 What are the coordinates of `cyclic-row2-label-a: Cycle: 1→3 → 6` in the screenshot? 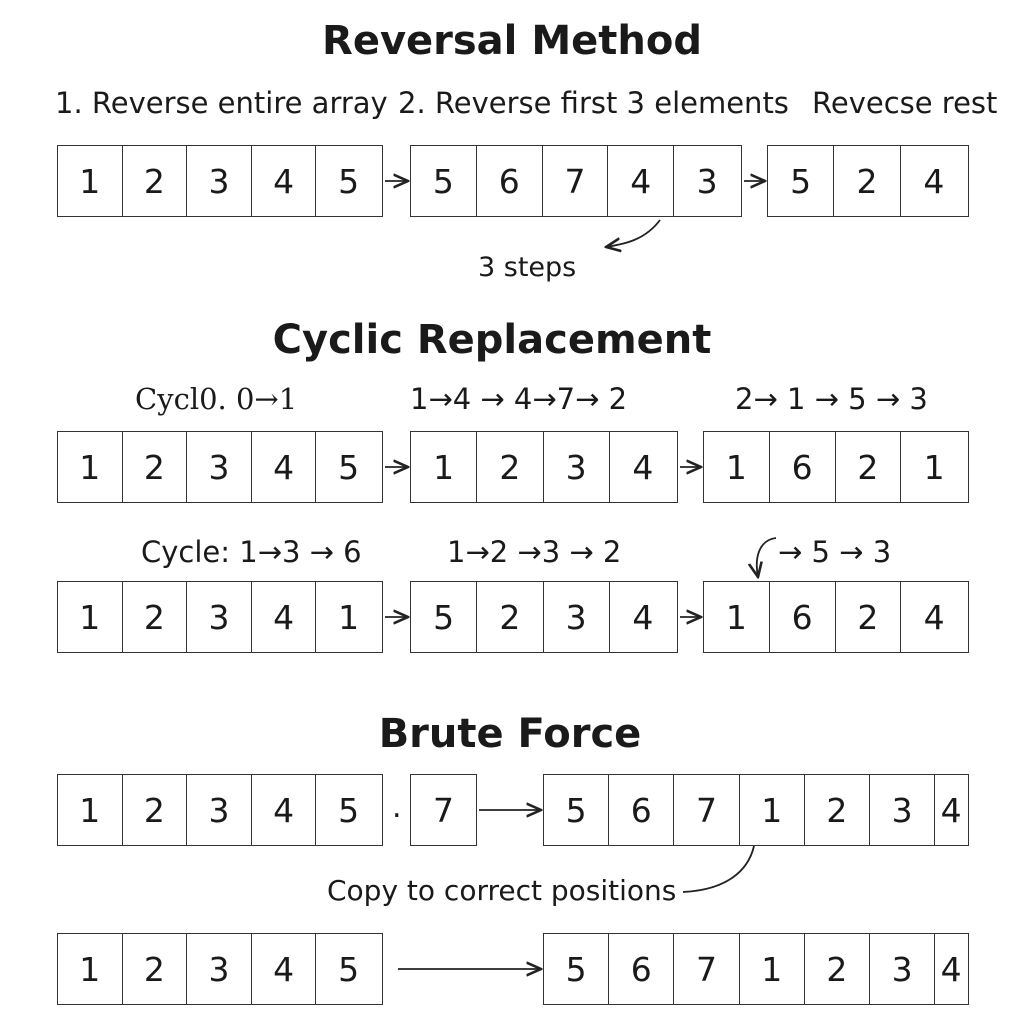 It's located at (251, 552).